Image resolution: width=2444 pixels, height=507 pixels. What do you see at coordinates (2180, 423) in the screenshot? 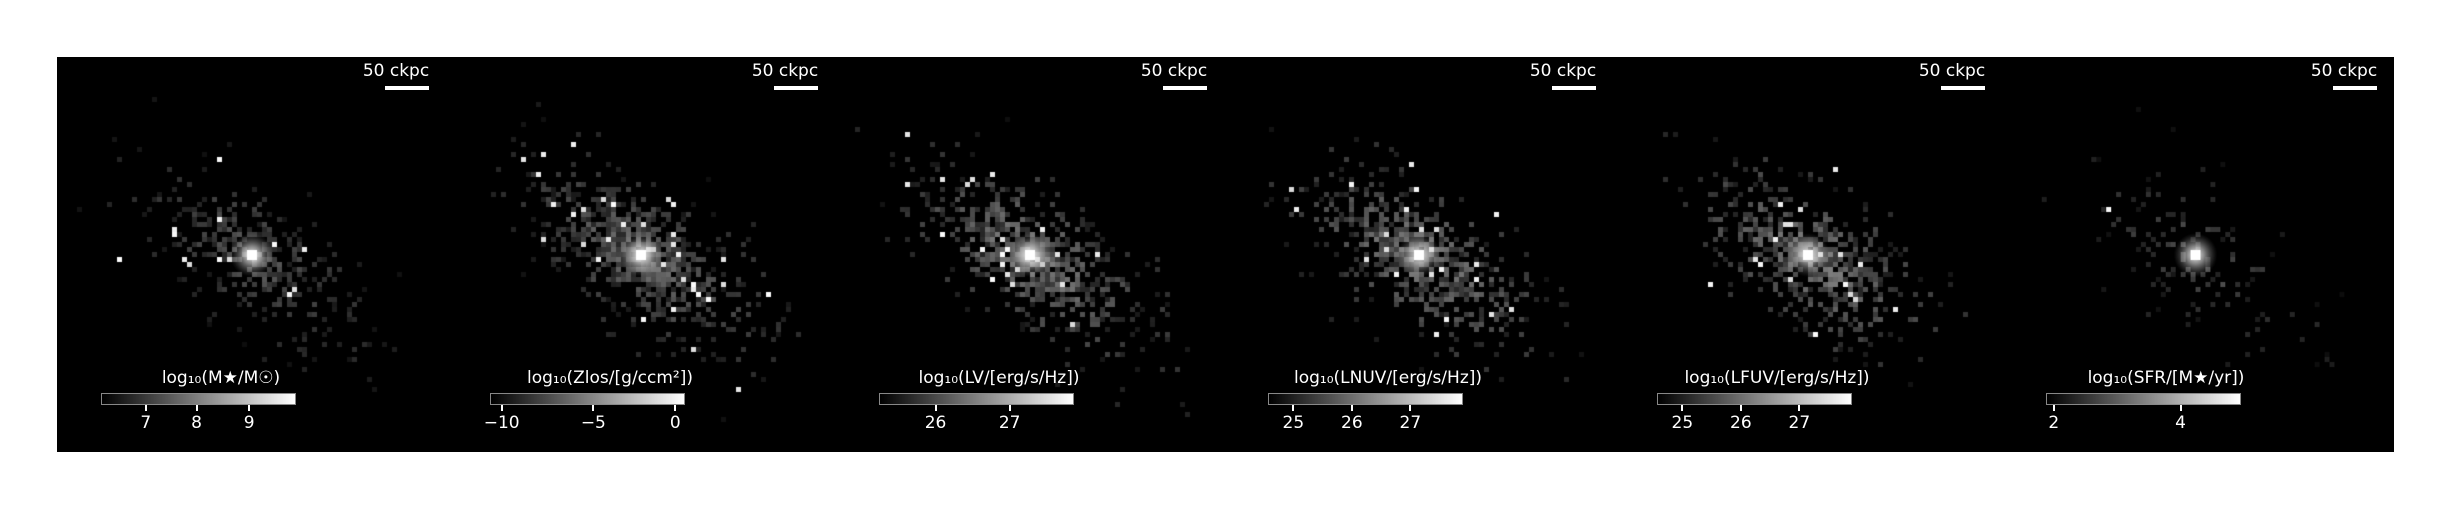
I see `colorbar-tick-label: 4` at bounding box center [2180, 423].